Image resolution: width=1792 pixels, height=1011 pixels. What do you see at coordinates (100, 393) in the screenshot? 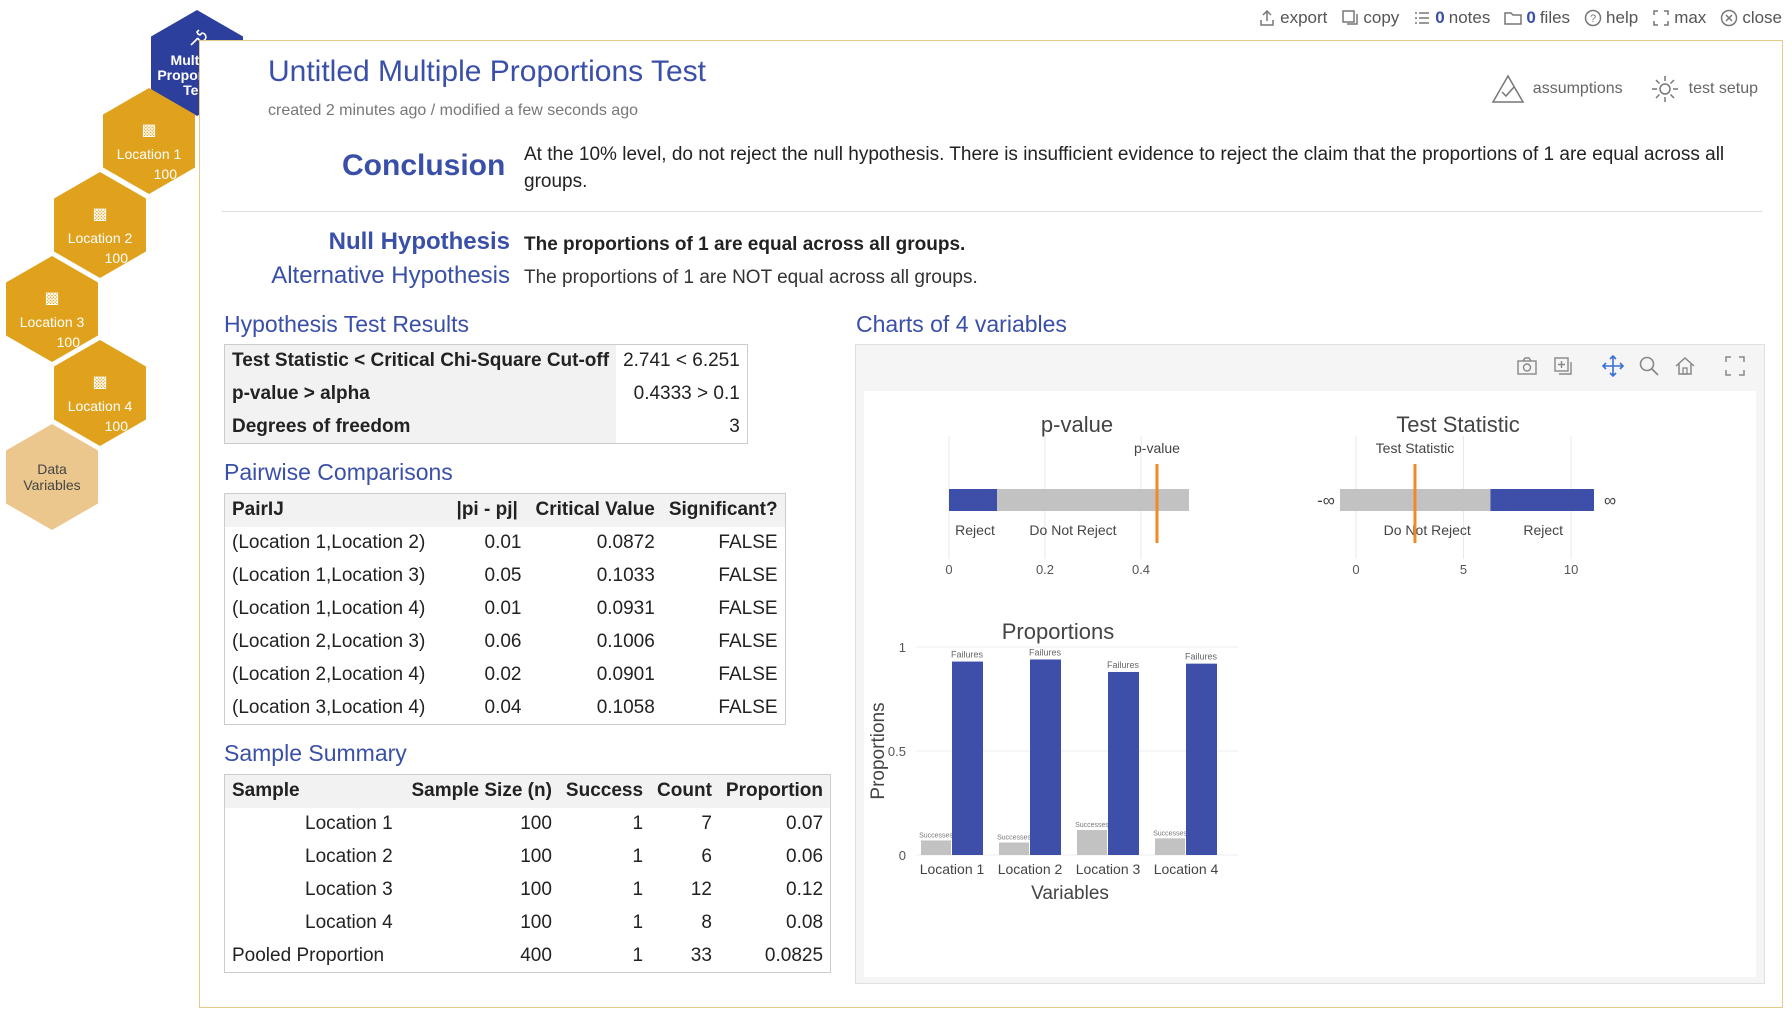
I see `hex-location-4: ▩ Location 4 100` at bounding box center [100, 393].